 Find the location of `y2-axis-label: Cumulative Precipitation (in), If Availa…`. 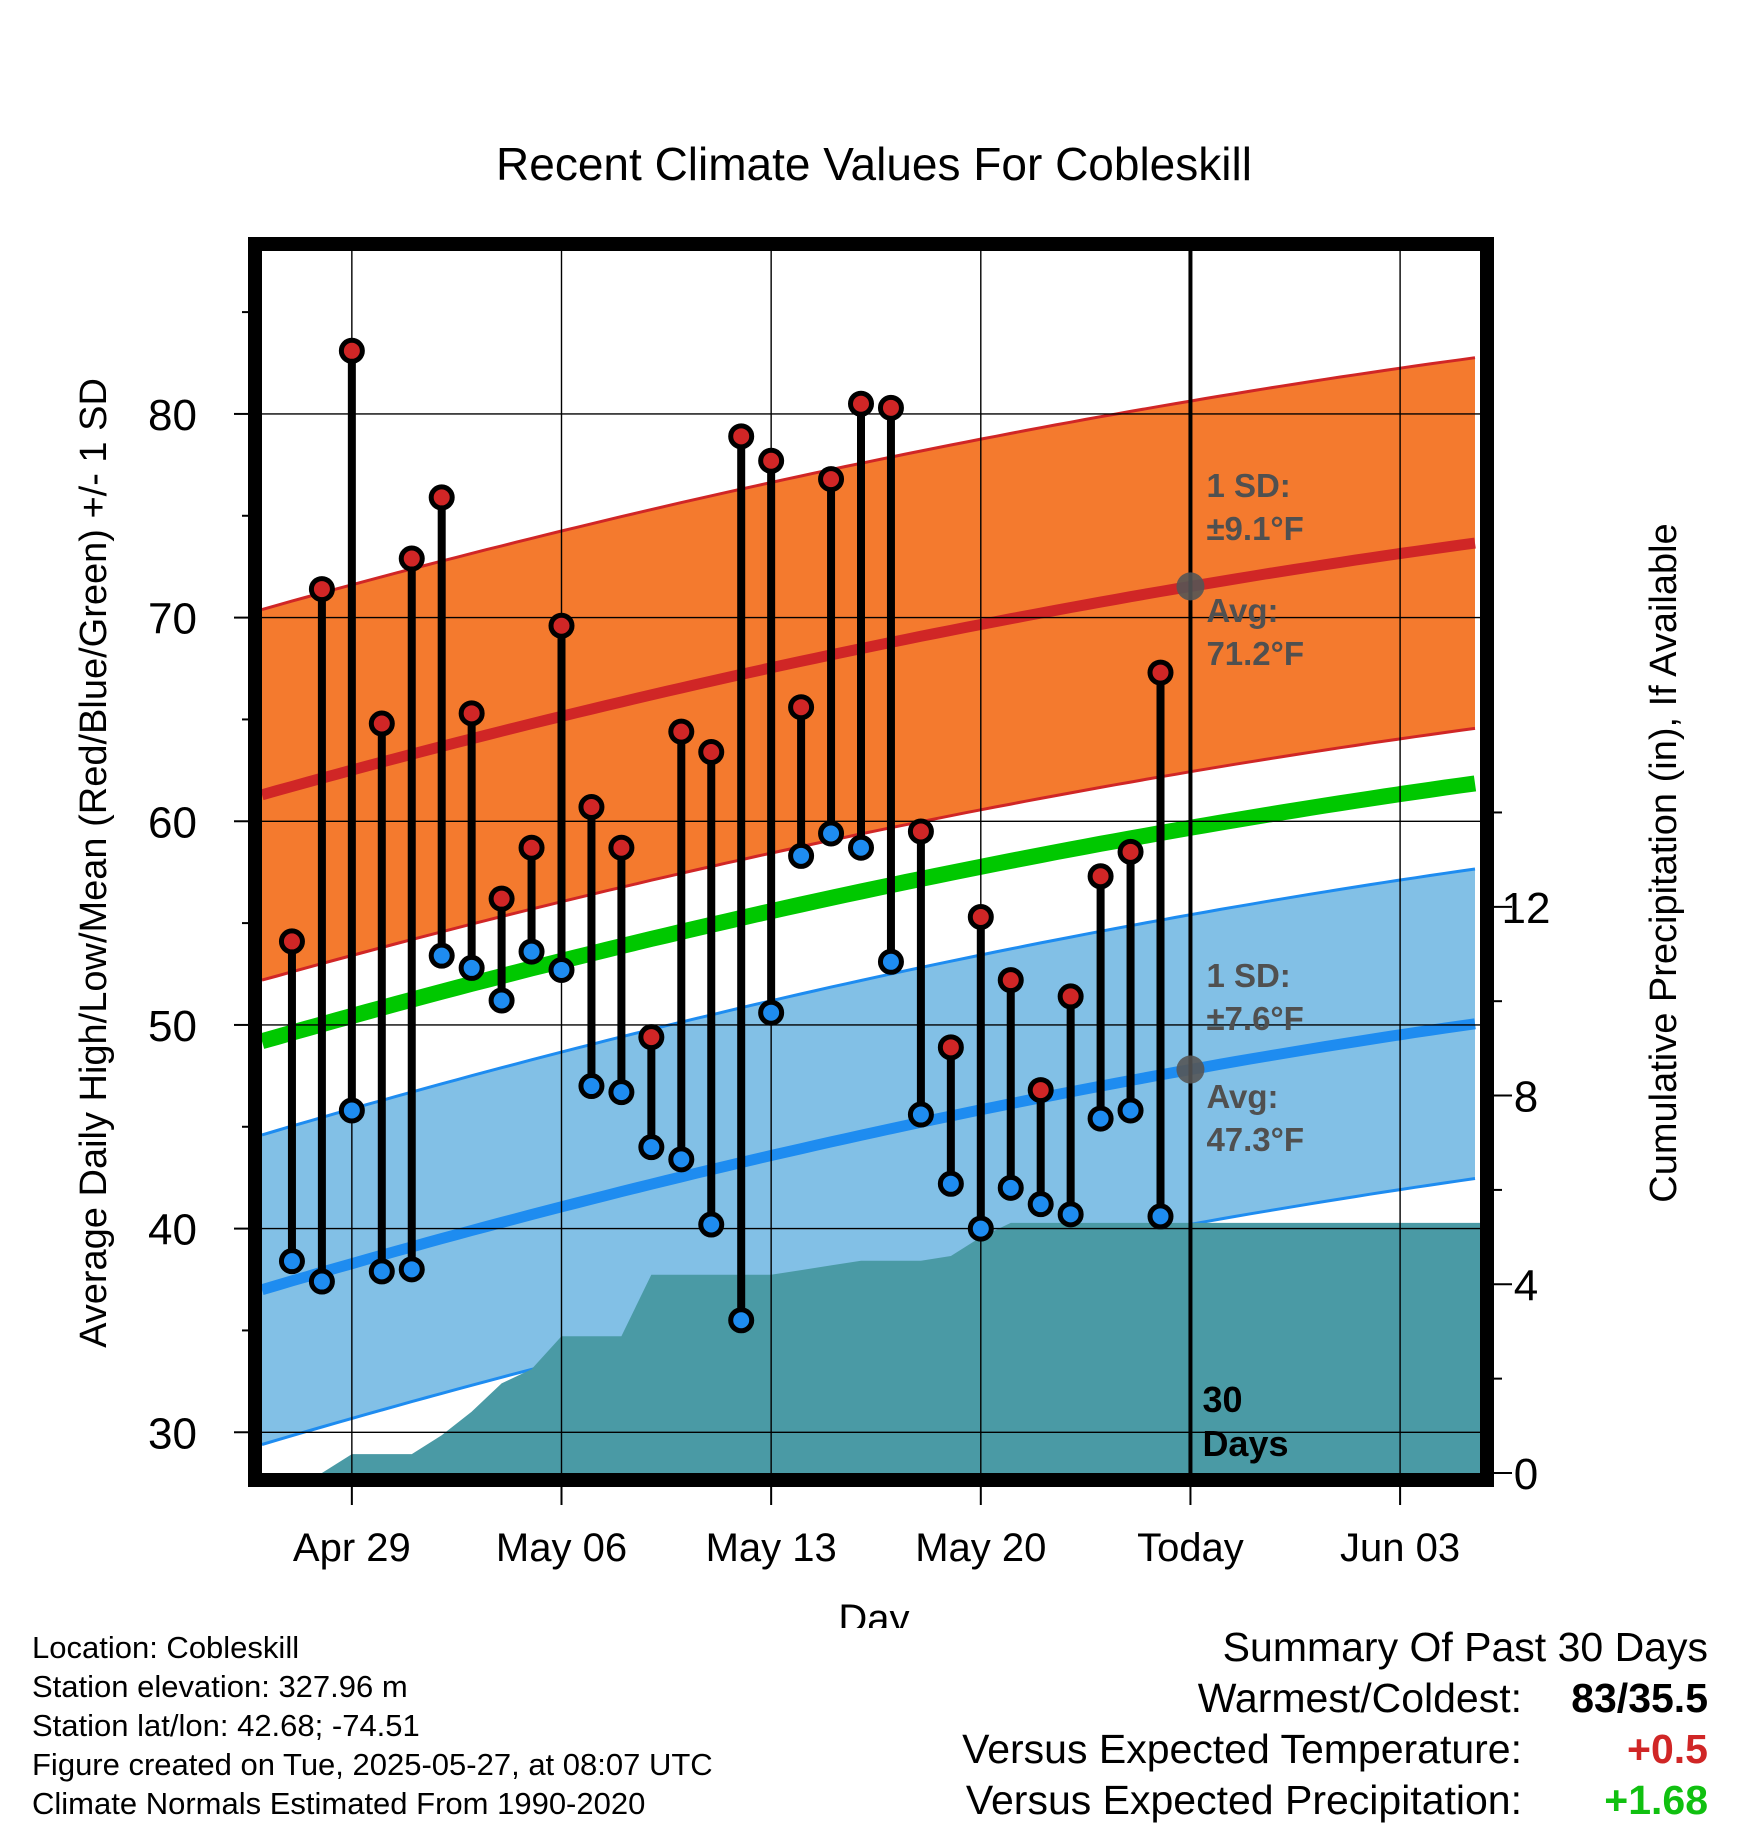

y2-axis-label: Cumulative Precipitation (in), If Availa… is located at coordinates (1664, 862).